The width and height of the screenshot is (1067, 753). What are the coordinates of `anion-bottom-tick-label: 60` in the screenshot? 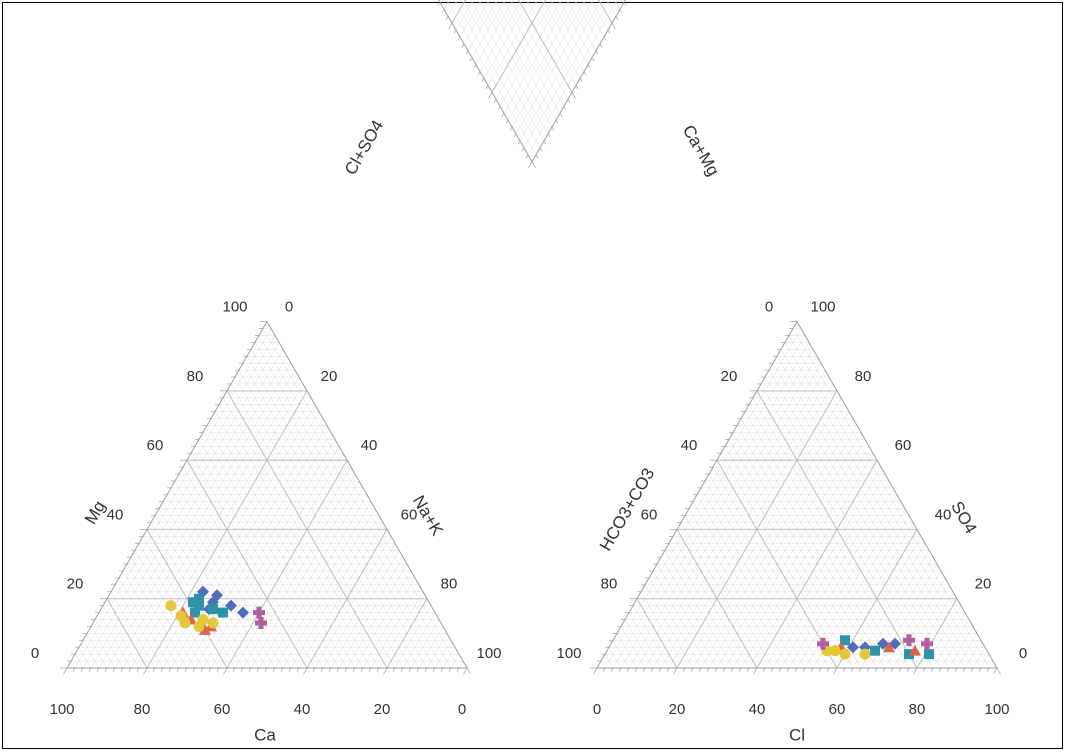 It's located at (837, 709).